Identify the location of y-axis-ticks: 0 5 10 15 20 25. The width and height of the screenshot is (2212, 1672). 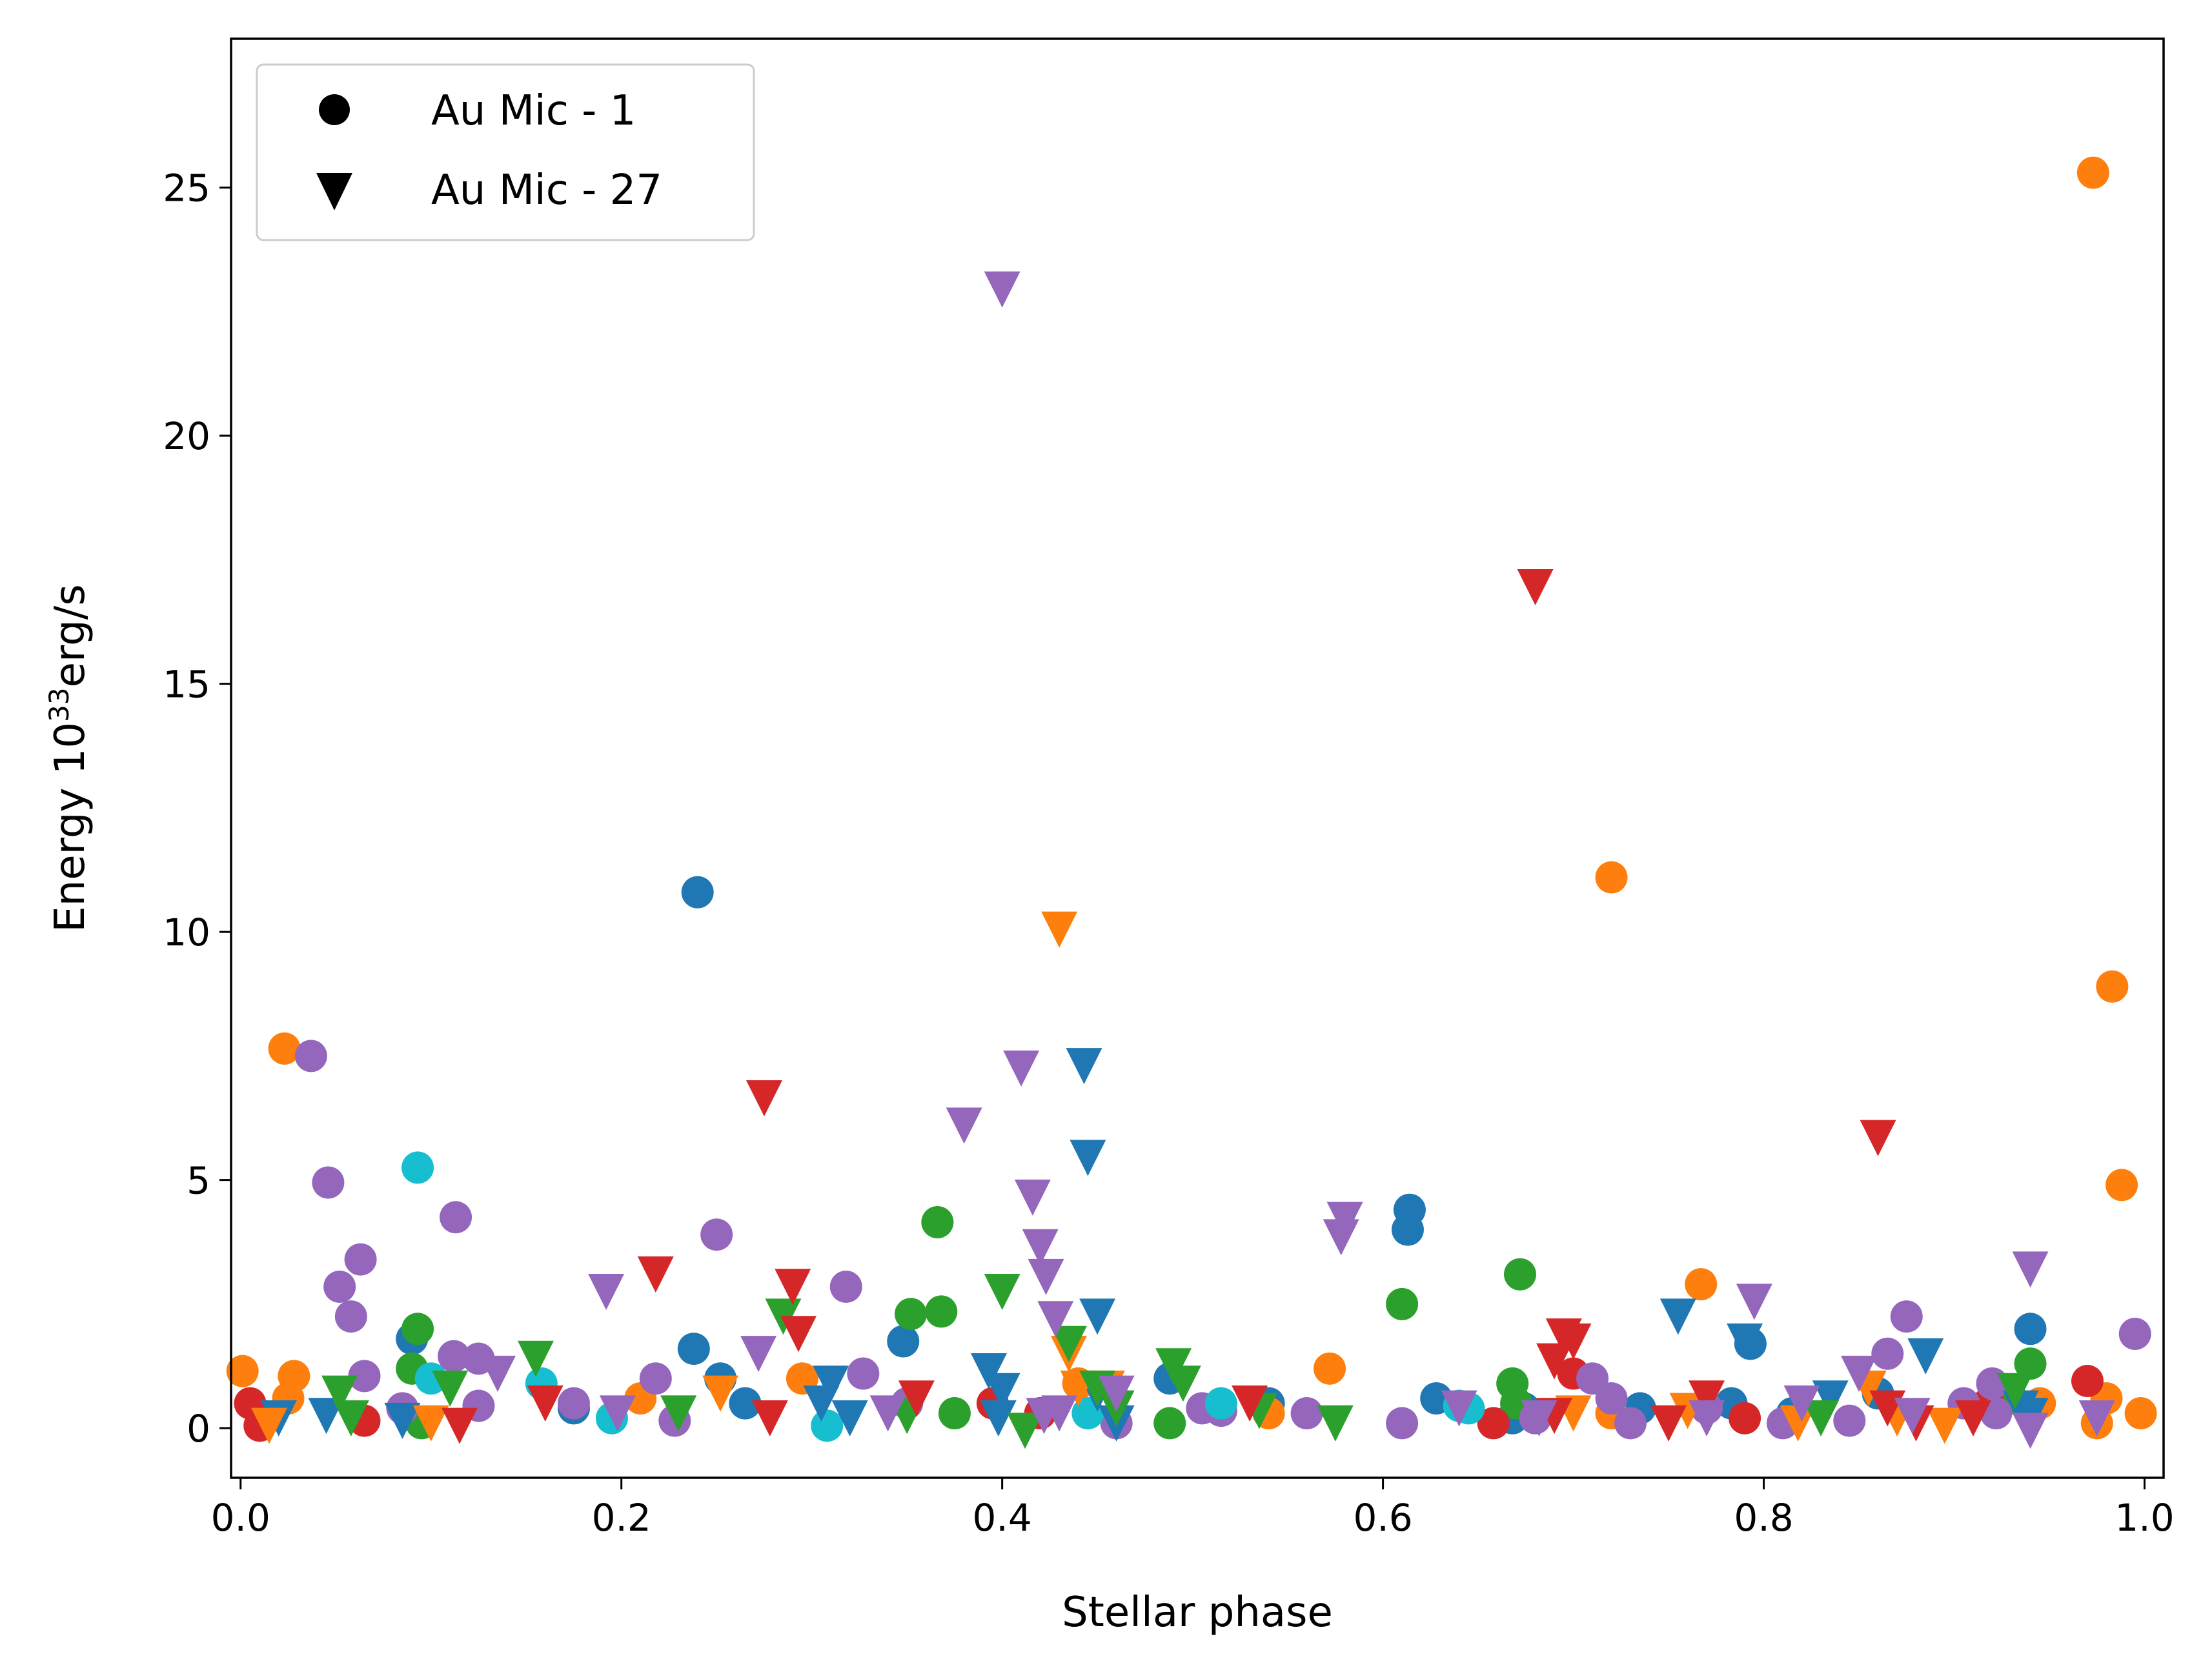
(197, 809).